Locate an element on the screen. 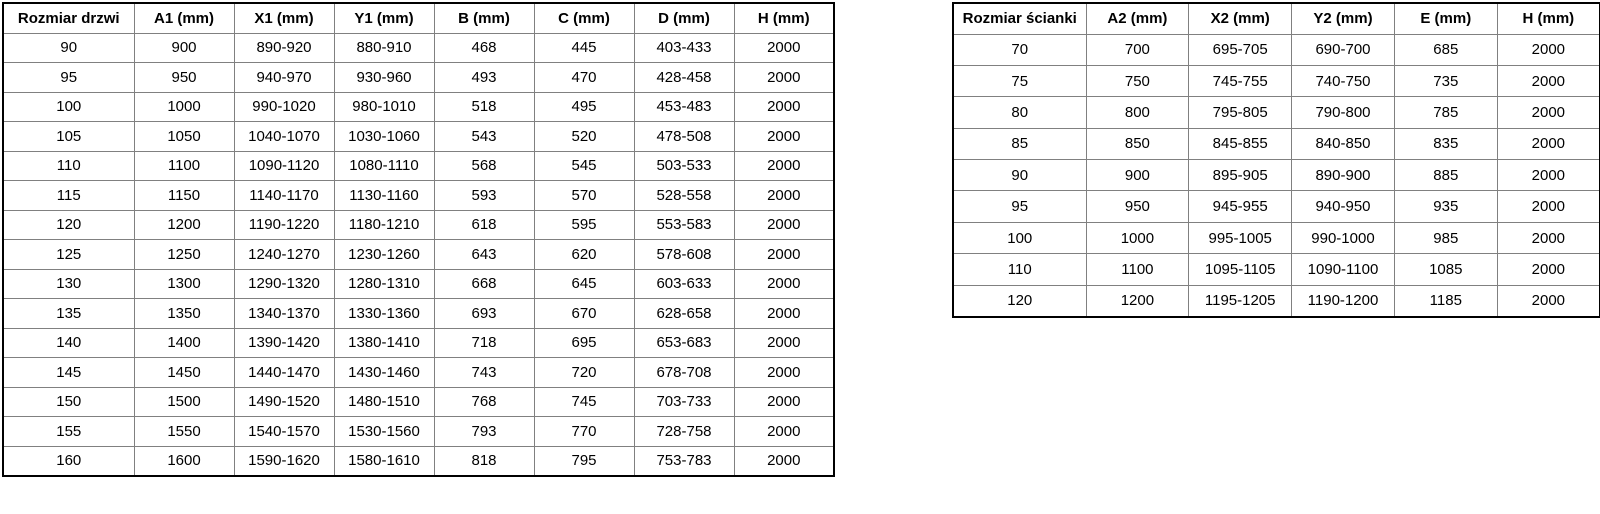 The image size is (1600, 514). table-cell: 990-1020 is located at coordinates (284, 106).